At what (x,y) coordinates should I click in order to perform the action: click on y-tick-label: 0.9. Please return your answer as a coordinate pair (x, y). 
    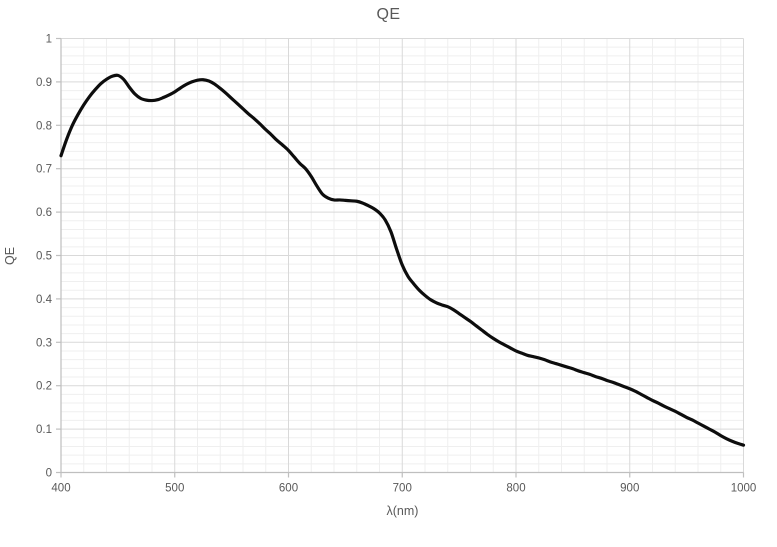
    Looking at the image, I should click on (44, 83).